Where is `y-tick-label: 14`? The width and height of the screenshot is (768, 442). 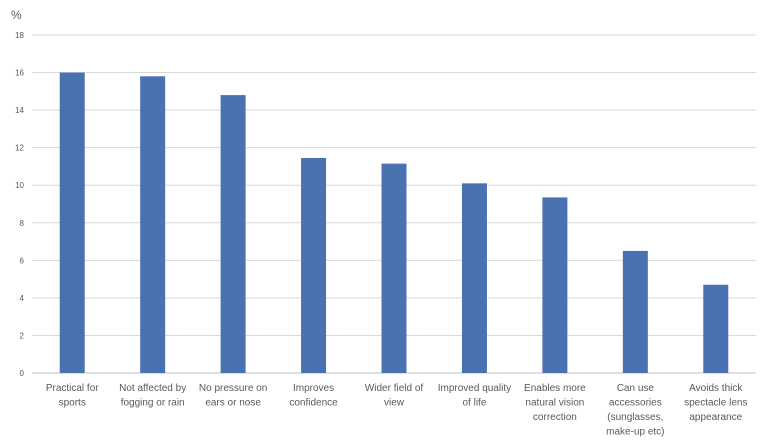 y-tick-label: 14 is located at coordinates (19, 110).